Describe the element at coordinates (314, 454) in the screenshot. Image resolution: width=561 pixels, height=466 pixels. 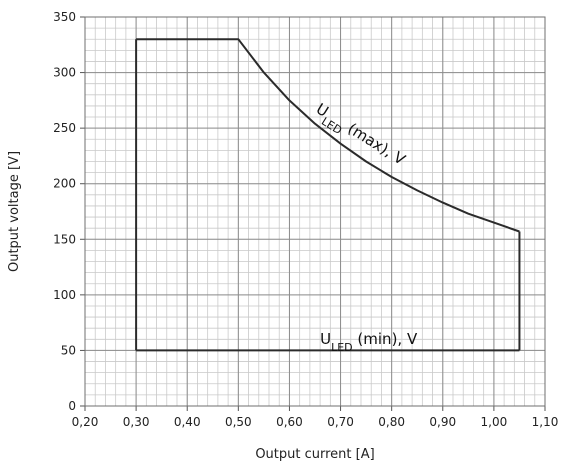
I see `x-axis-title: Output current [A]` at that location.